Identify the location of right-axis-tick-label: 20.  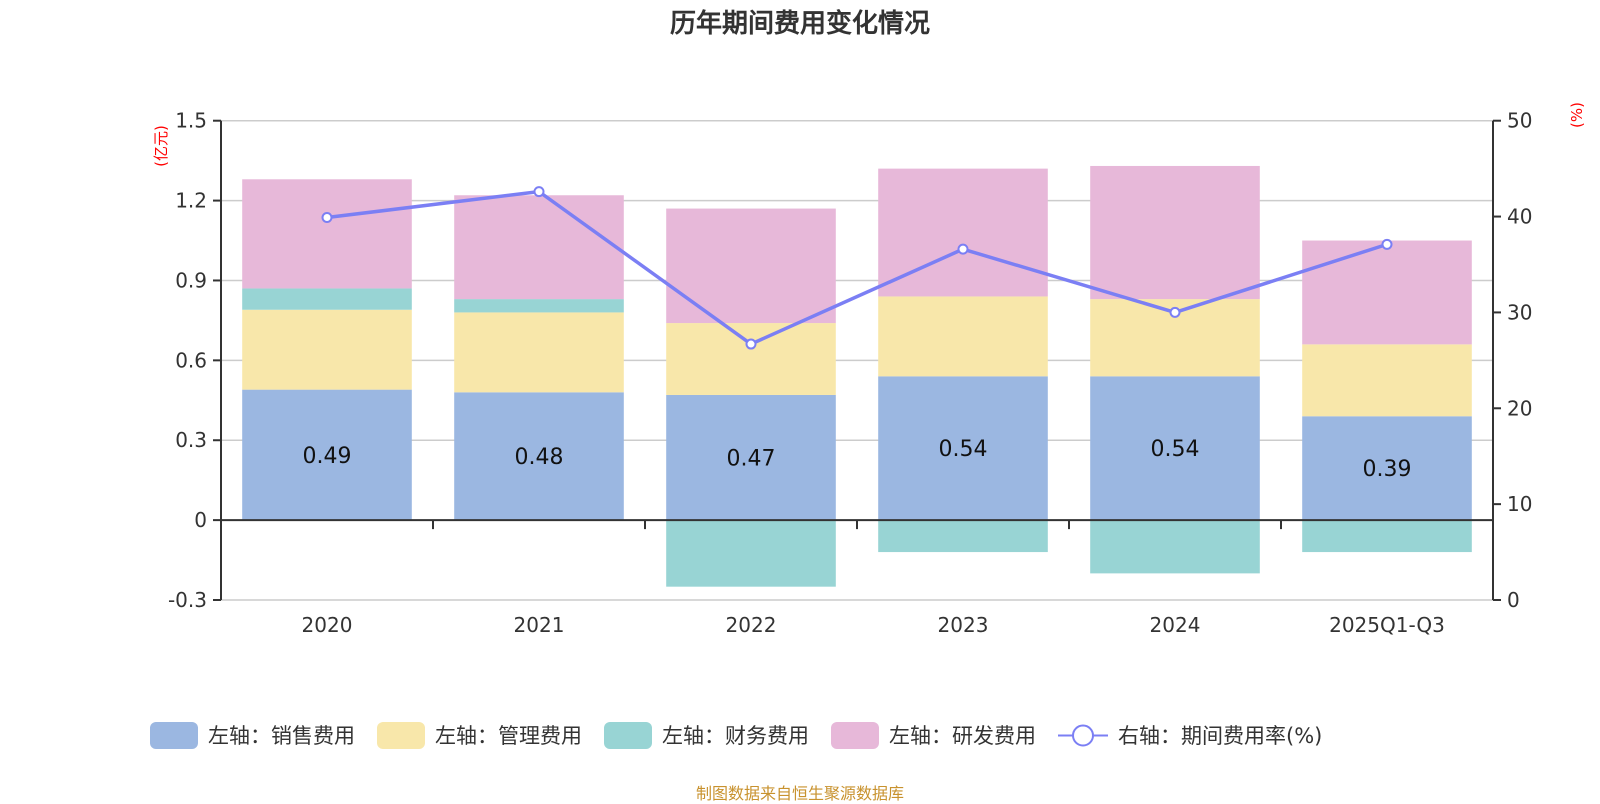
(1519, 408).